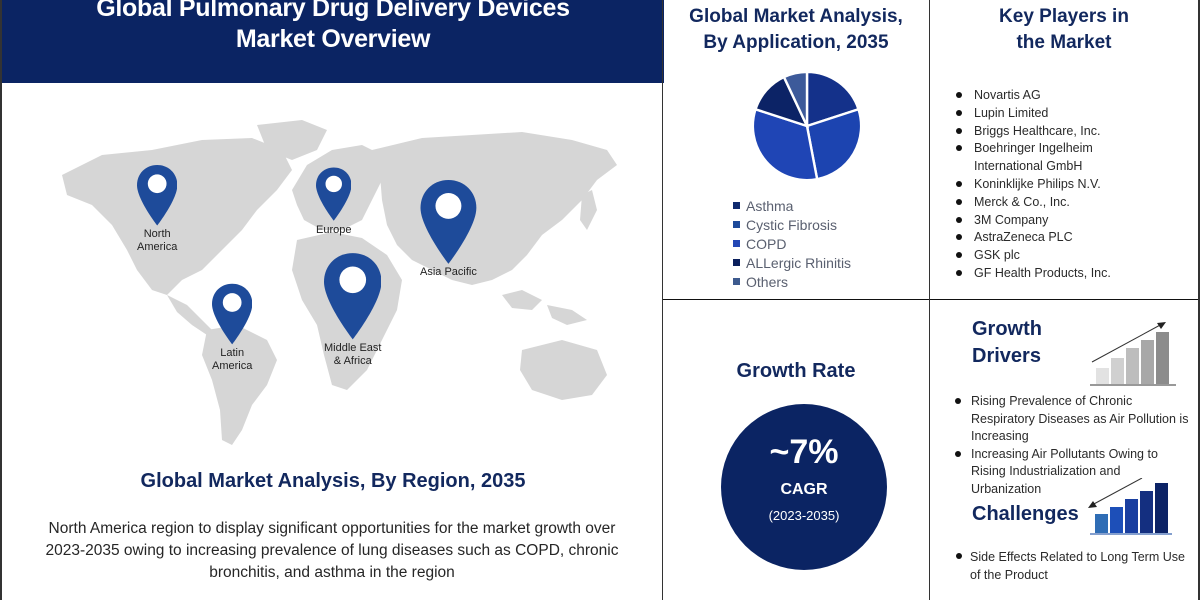  What do you see at coordinates (333, 39) in the screenshot?
I see `page-title-line2: Market Overview` at bounding box center [333, 39].